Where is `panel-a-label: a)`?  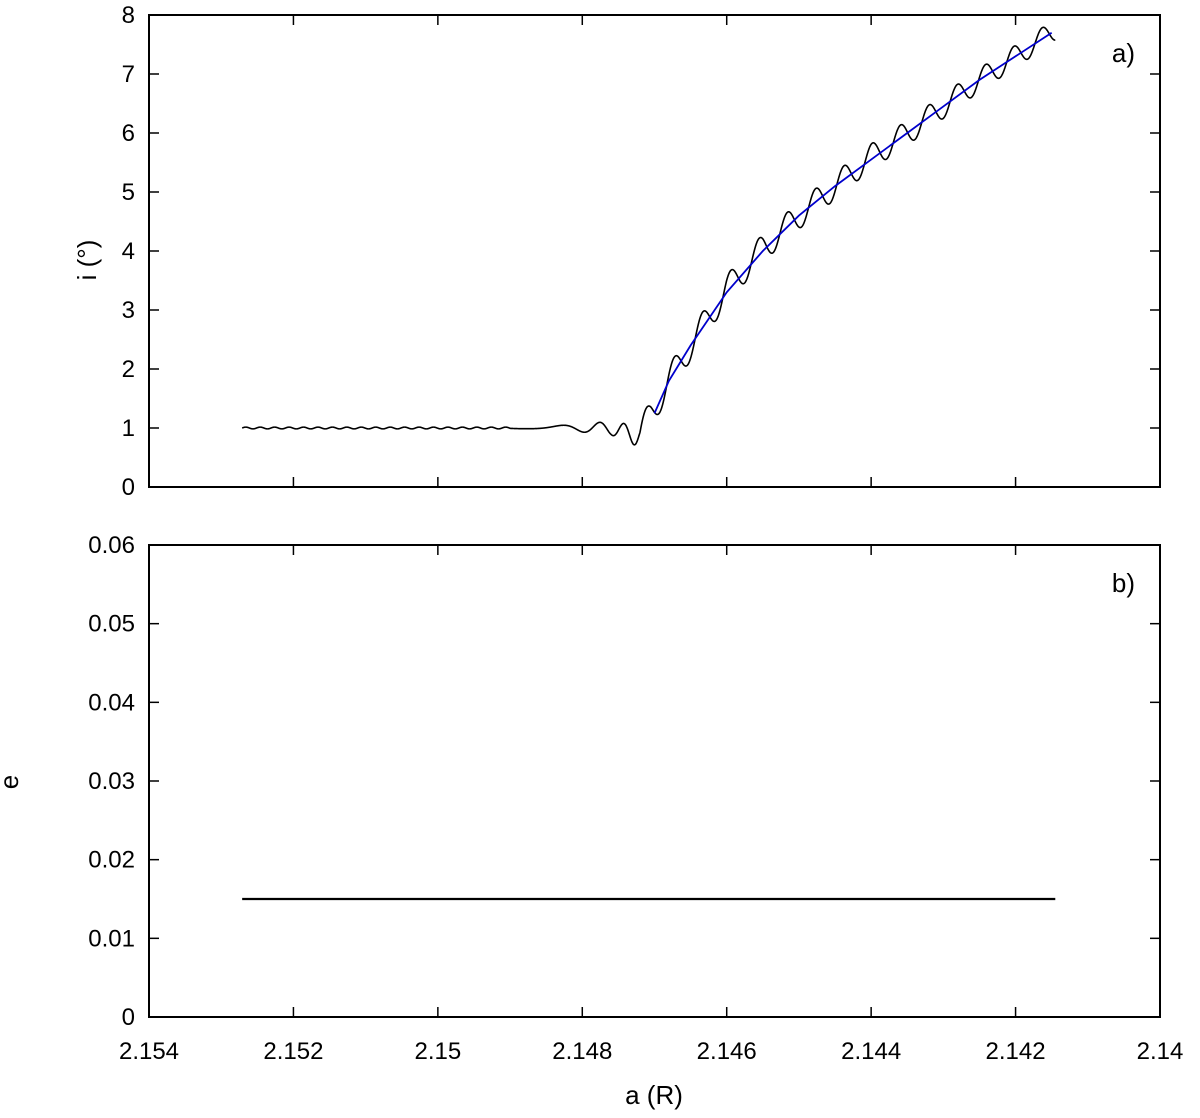 panel-a-label: a) is located at coordinates (1123, 53).